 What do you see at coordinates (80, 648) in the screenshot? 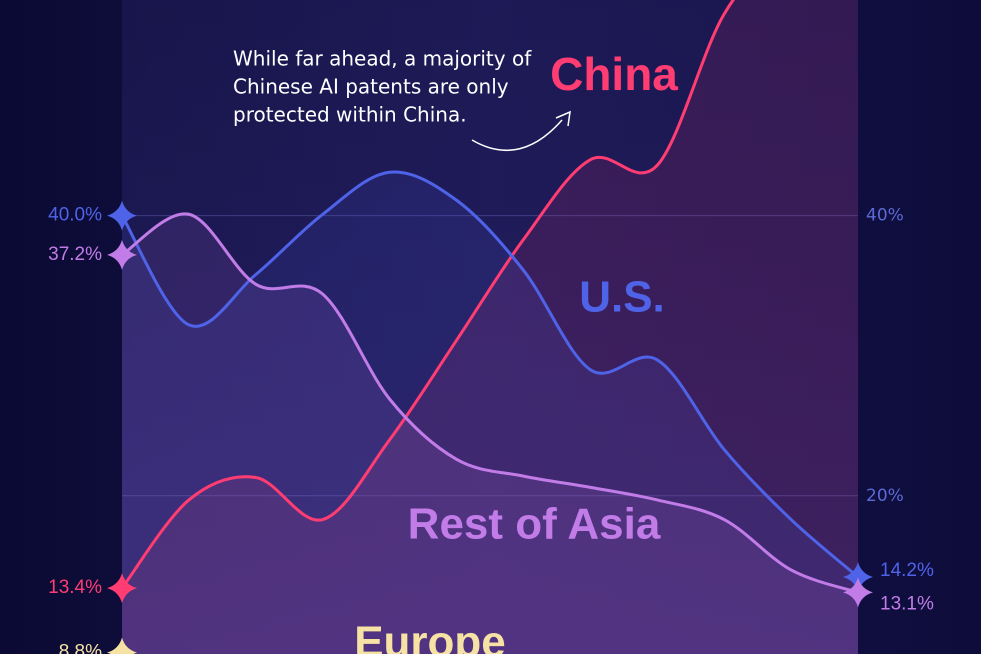
I see `value-label: 8.8%` at bounding box center [80, 648].